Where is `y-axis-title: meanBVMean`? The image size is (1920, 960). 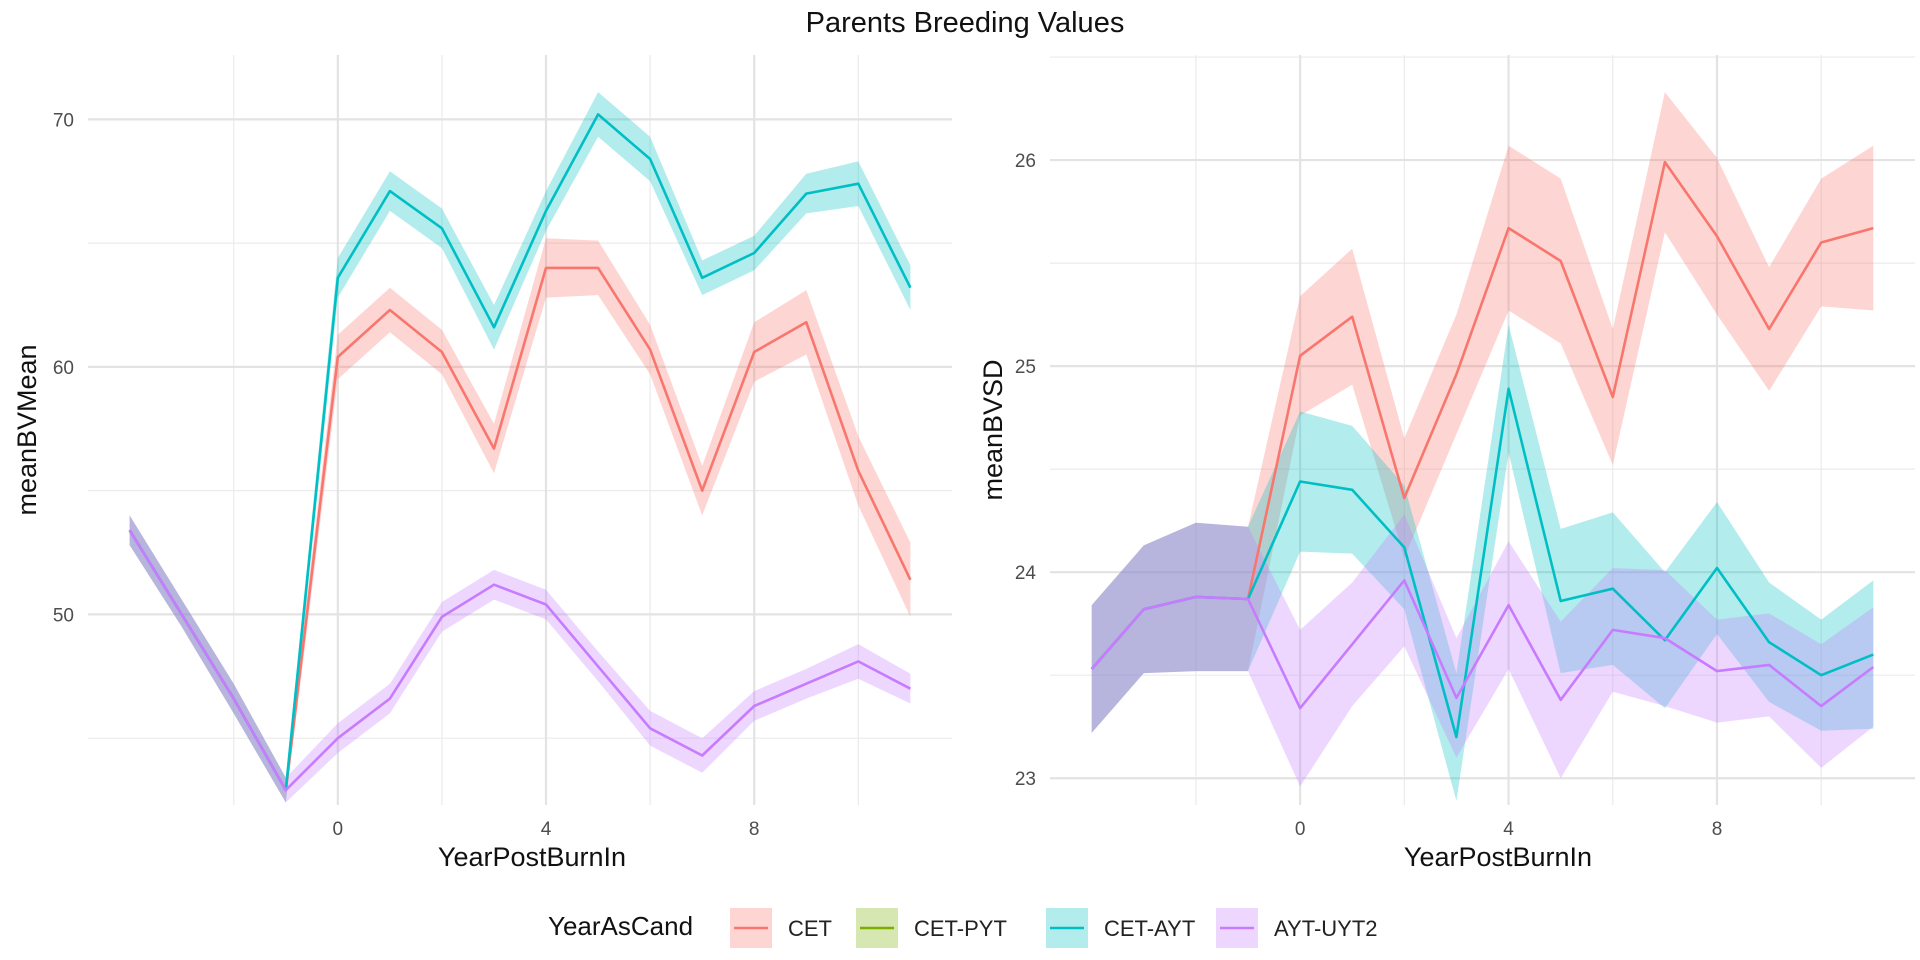 y-axis-title: meanBVMean is located at coordinates (27, 429).